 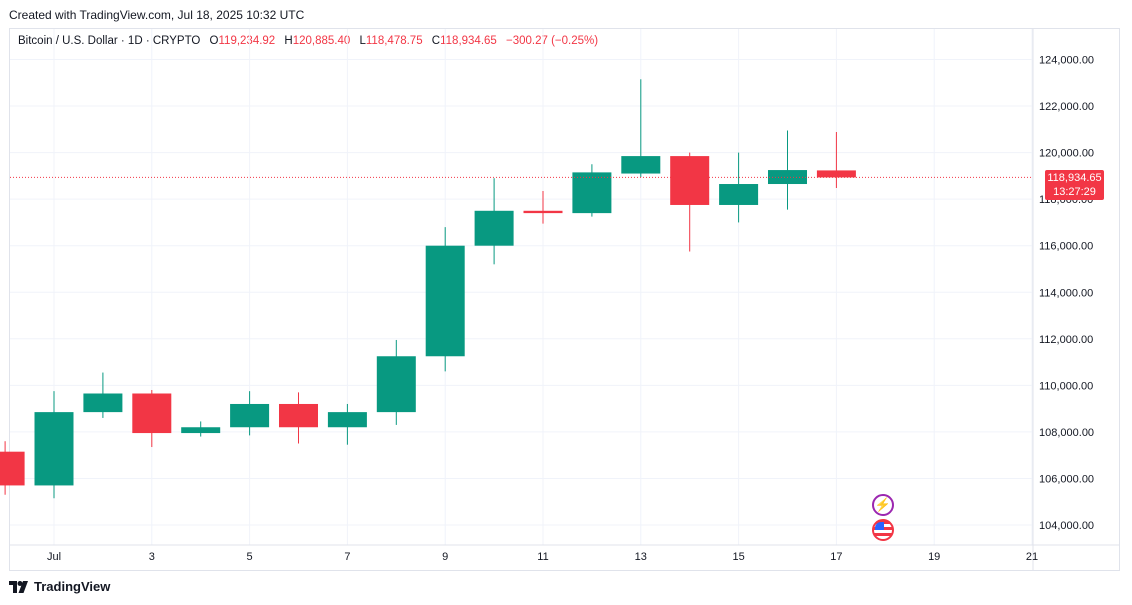 What do you see at coordinates (1066, 61) in the screenshot?
I see `y-tick-label: 124,000.00` at bounding box center [1066, 61].